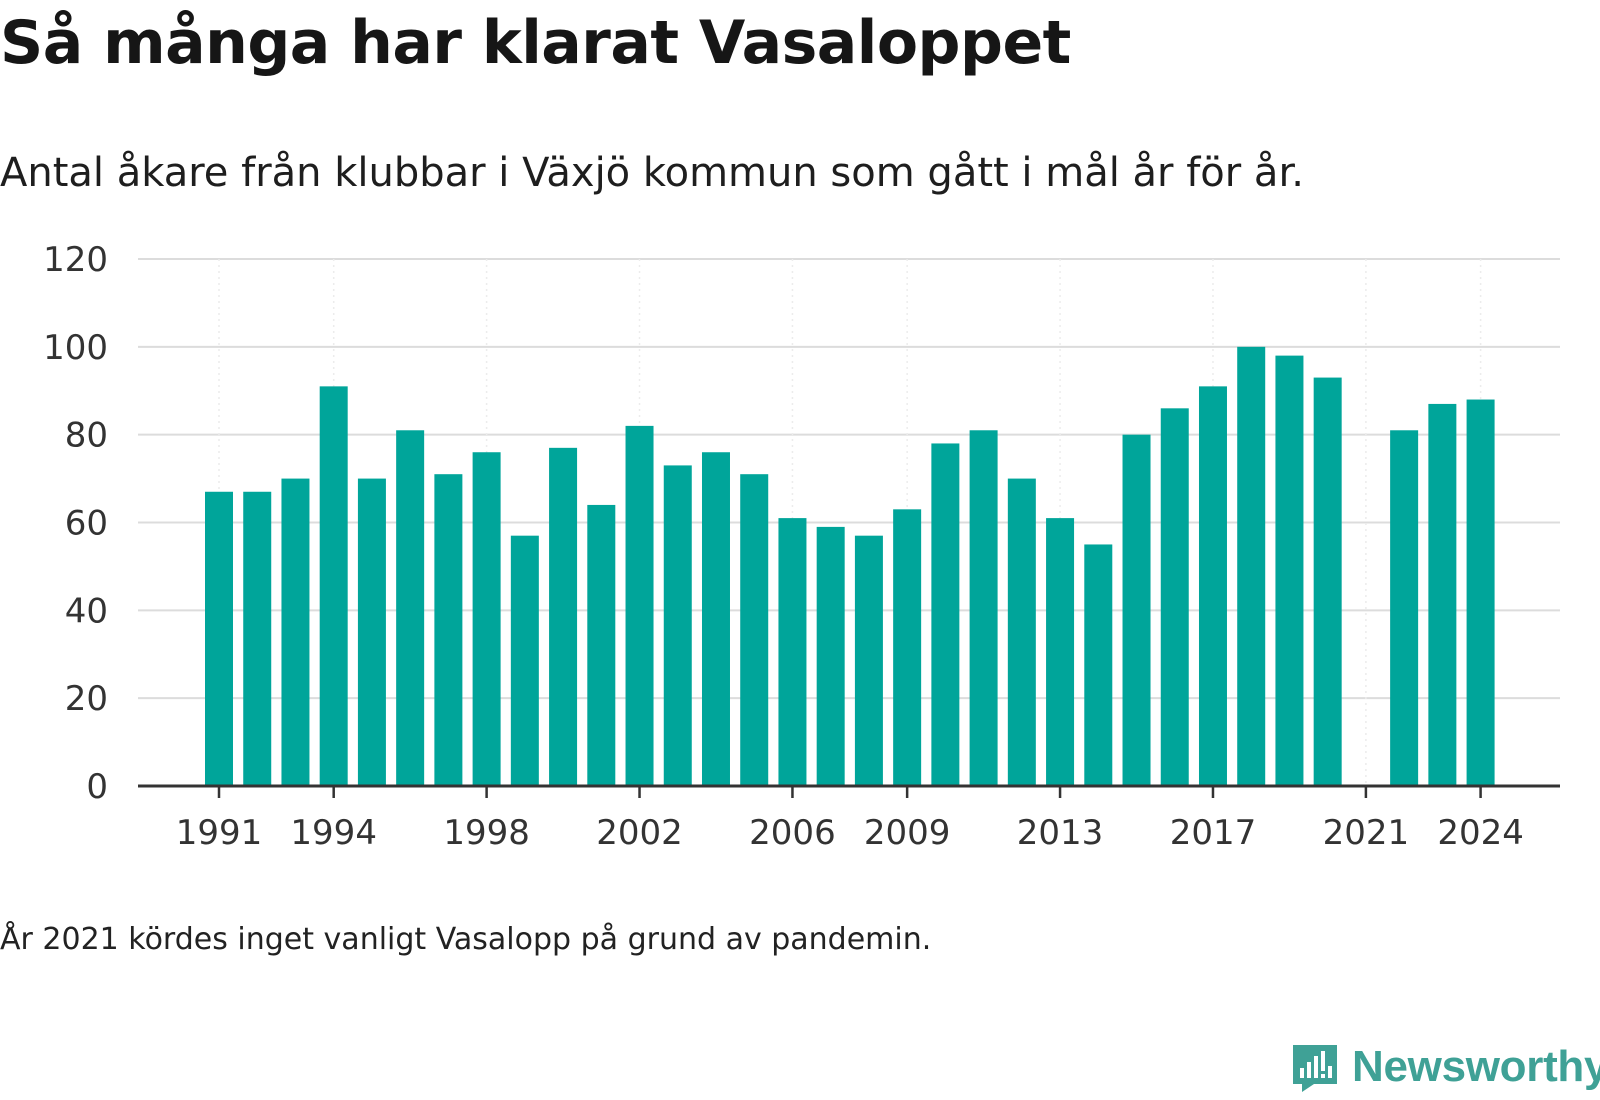 The width and height of the screenshot is (1600, 1100). I want to click on bar-2015, so click(1136, 610).